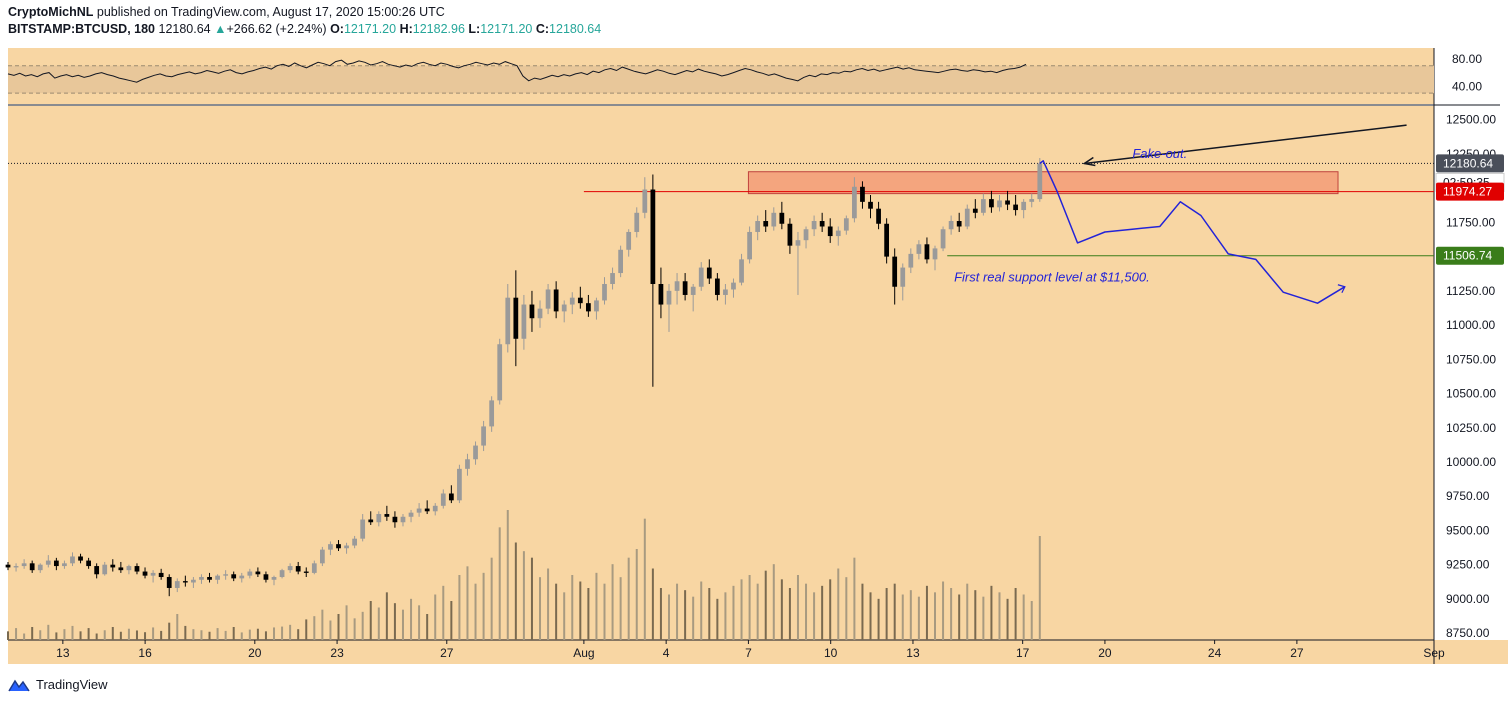 Image resolution: width=1508 pixels, height=703 pixels. I want to click on tradingview-brand: TradingView, so click(58, 684).